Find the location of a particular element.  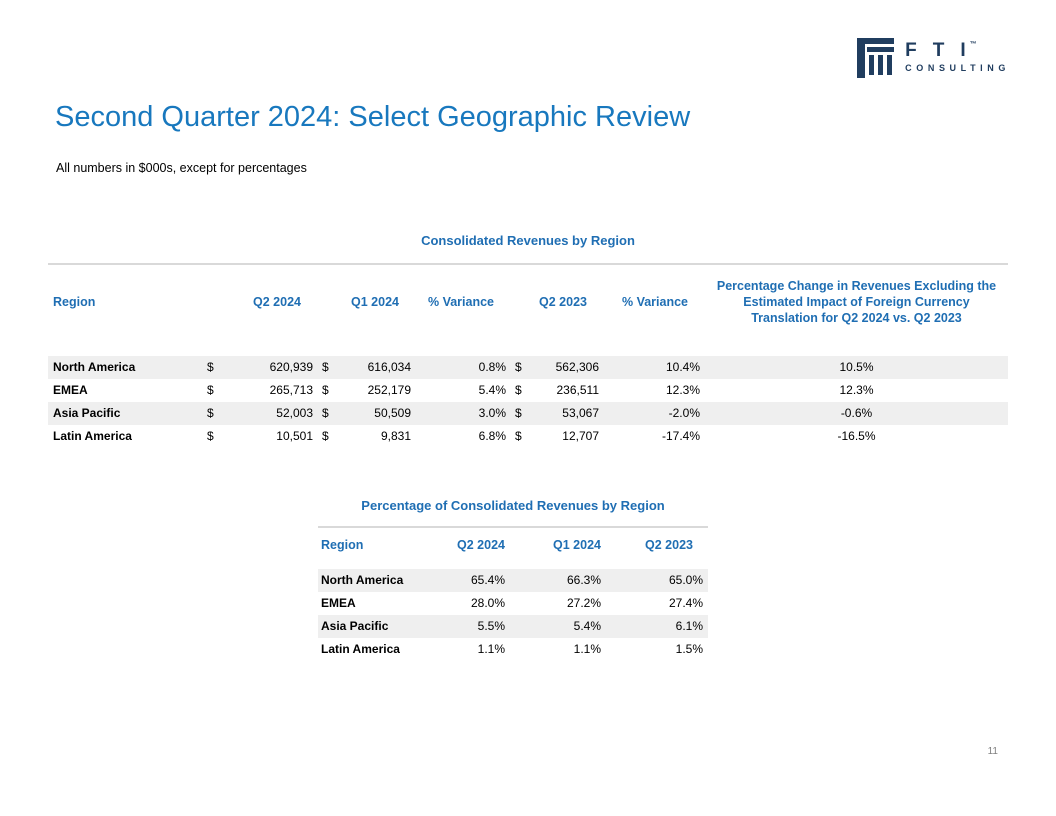

q2-2024-value: 265,713 is located at coordinates (291, 390).